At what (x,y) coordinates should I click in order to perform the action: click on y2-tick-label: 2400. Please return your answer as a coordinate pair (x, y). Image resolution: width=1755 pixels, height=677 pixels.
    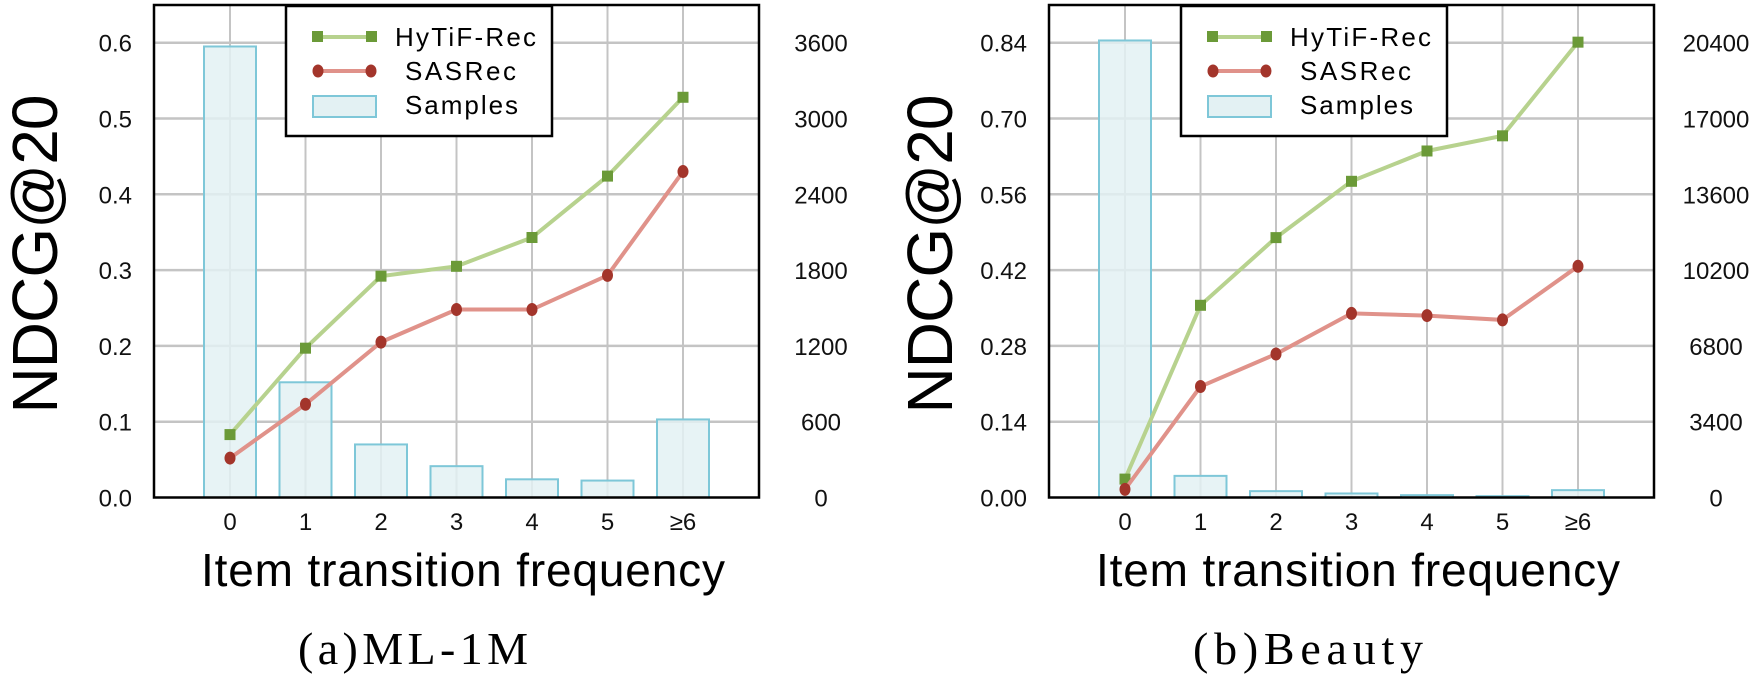
    Looking at the image, I should click on (820, 195).